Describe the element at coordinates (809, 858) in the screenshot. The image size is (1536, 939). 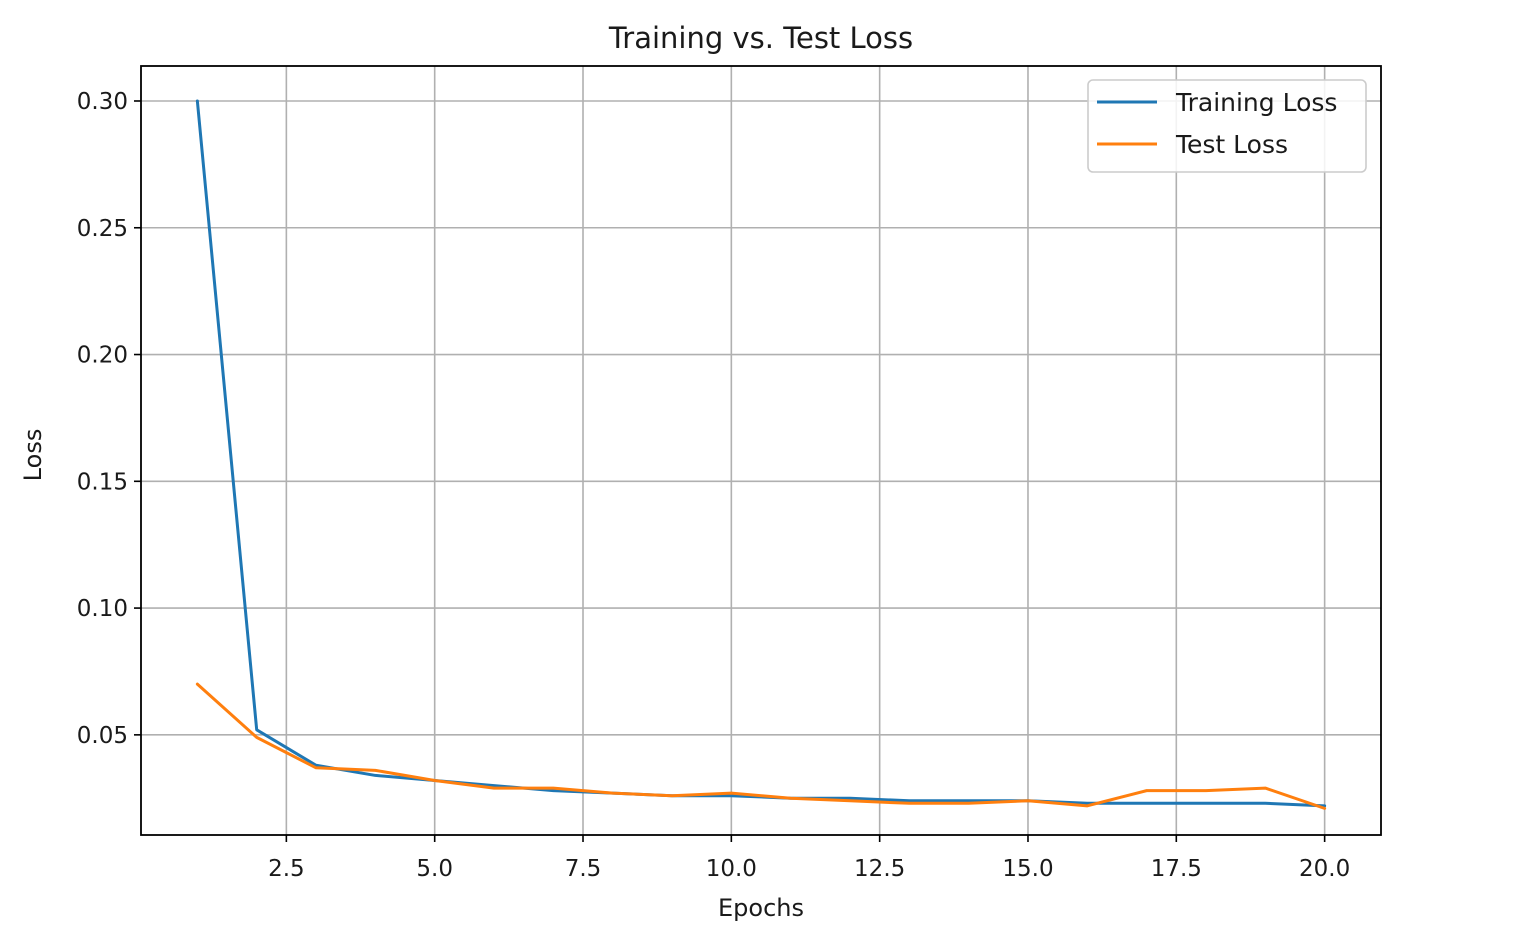
I see `x-axis-ticks: 2.5 5.0 7.5 10.0 12.5 15.0 17.5 20.0` at that location.